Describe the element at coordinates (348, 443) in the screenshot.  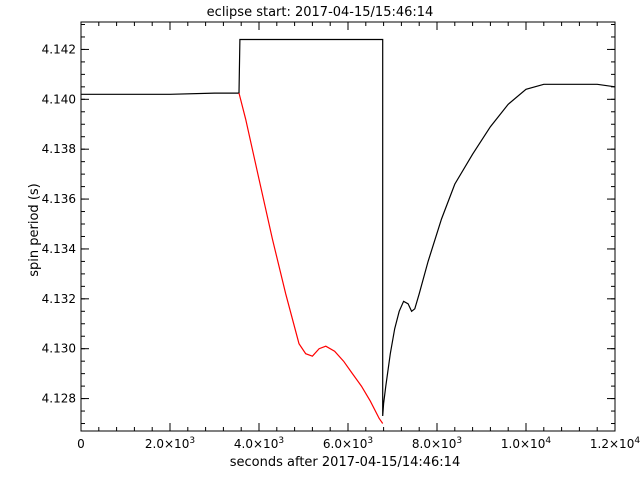
I see `x-tick-label-3: 6.0×103` at that location.